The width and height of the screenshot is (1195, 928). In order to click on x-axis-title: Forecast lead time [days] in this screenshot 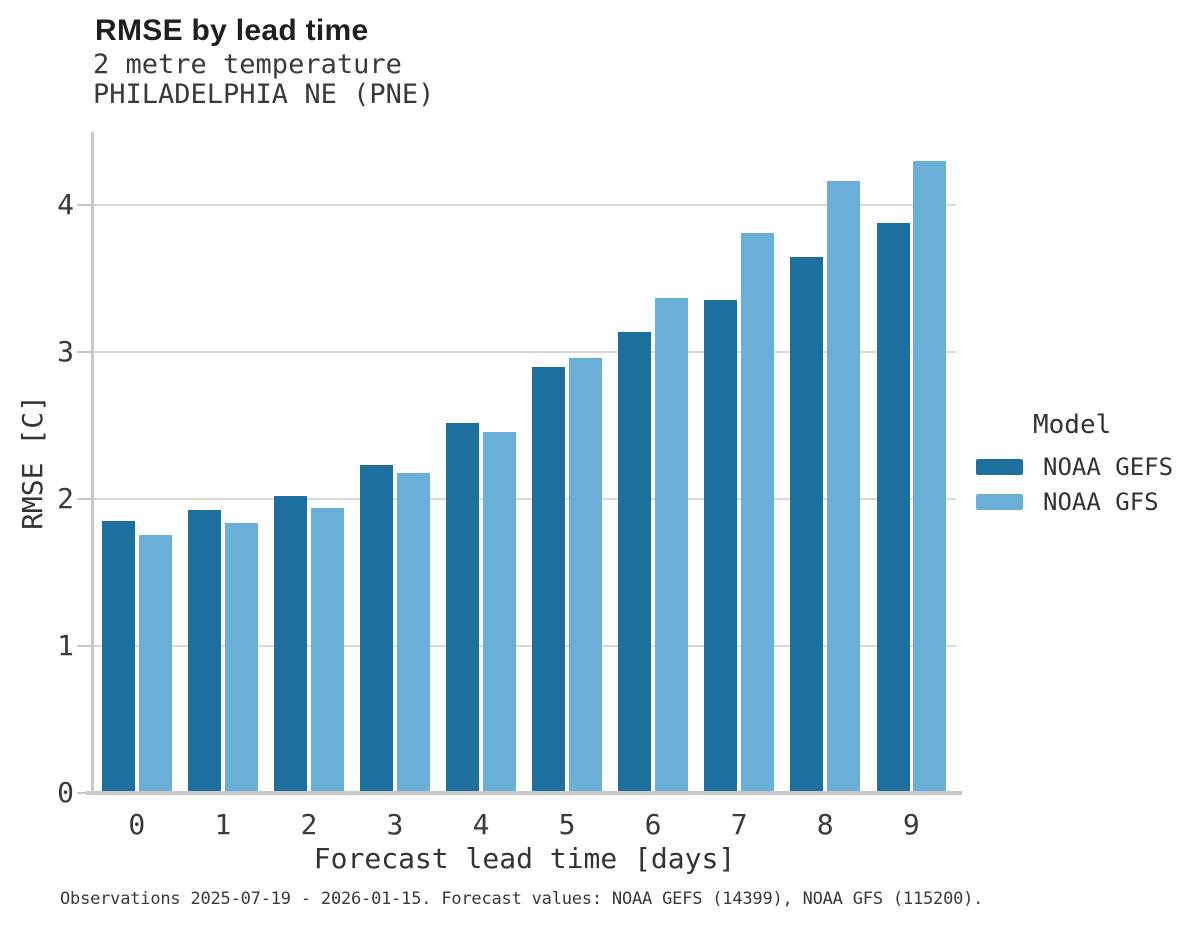, I will do `click(524, 858)`.